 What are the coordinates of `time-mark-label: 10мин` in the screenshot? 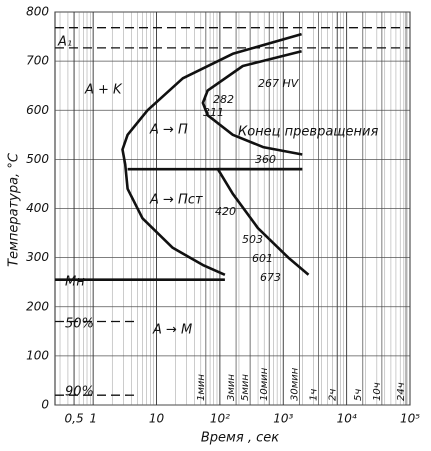 It's located at (264, 384).